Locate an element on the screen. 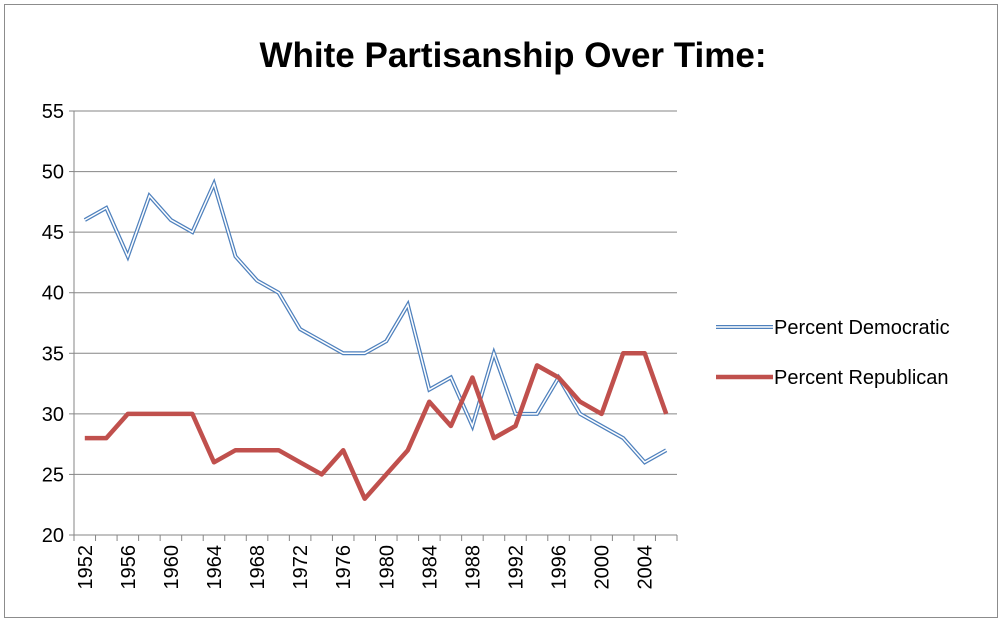 The image size is (1003, 622). legend-label: Percent Democratic is located at coordinates (862, 328).